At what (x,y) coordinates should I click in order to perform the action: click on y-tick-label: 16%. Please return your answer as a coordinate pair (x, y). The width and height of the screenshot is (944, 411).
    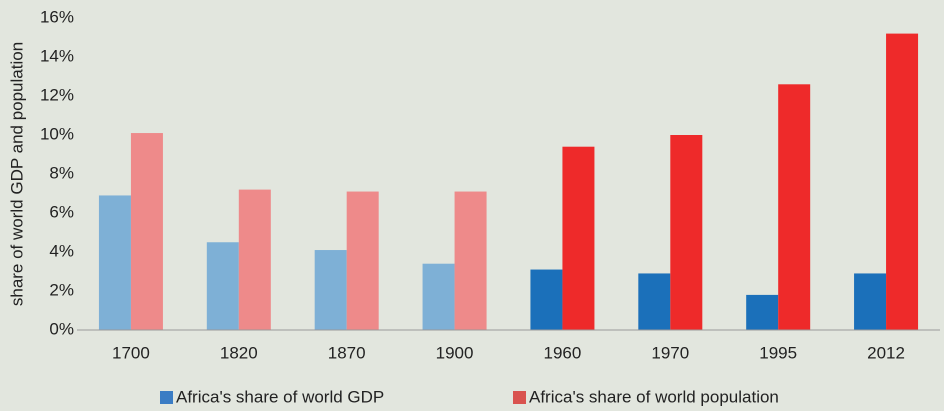
    Looking at the image, I should click on (57, 16).